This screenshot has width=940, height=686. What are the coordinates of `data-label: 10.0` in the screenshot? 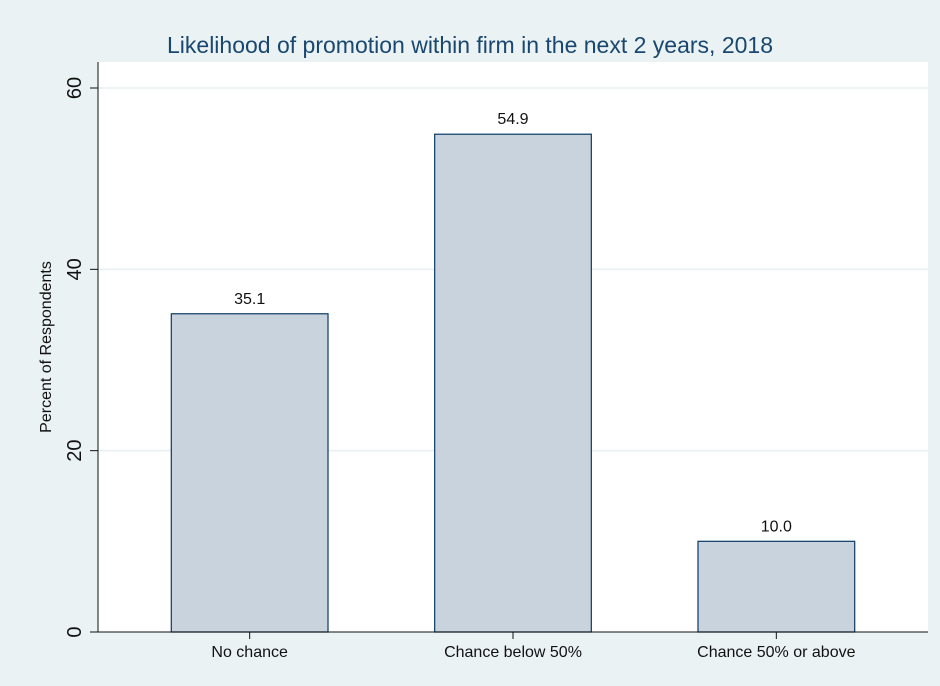 It's located at (776, 526).